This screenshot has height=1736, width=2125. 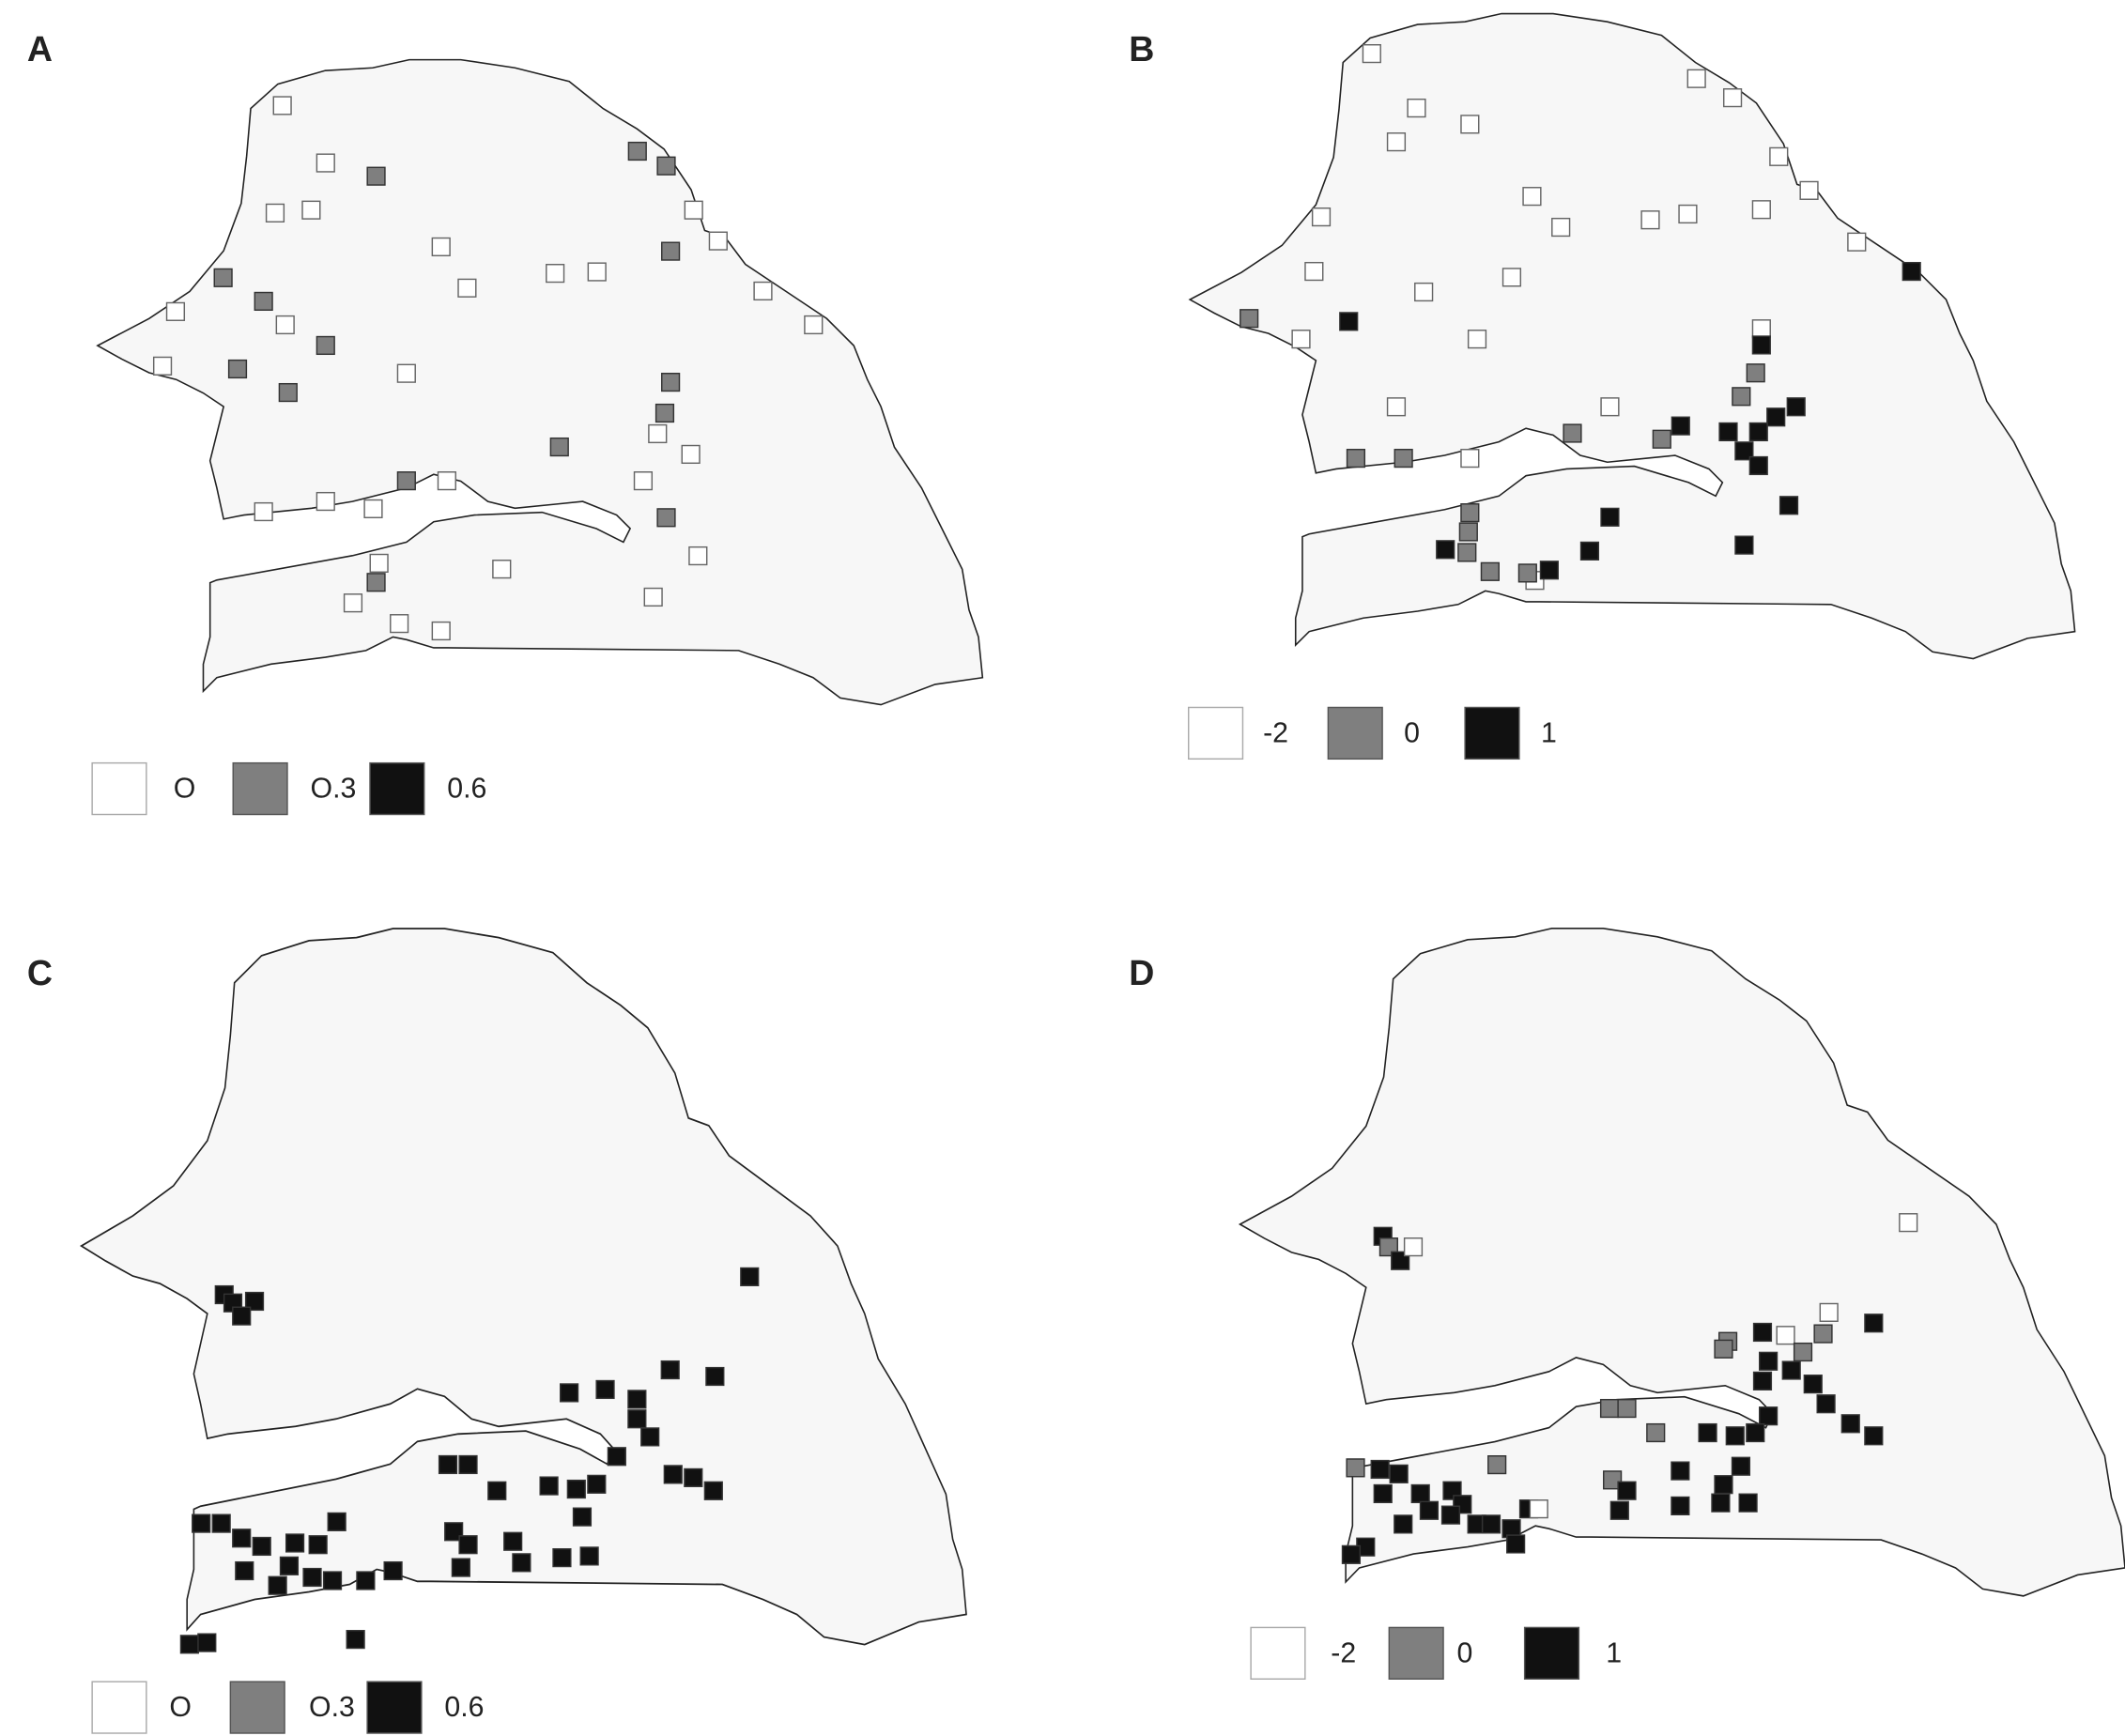 I want to click on legend-label: 0.6, so click(x=466, y=789).